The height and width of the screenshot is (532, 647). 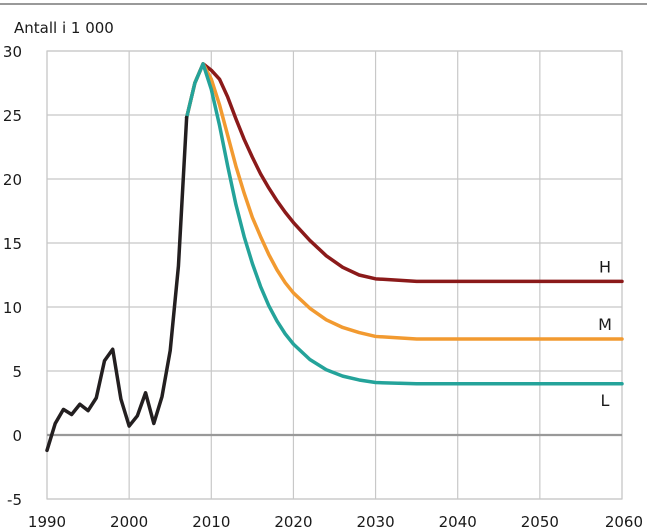 What do you see at coordinates (12, 276) in the screenshot?
I see `y-tick-labels: -5 0 5 10 15 20 25 30` at bounding box center [12, 276].